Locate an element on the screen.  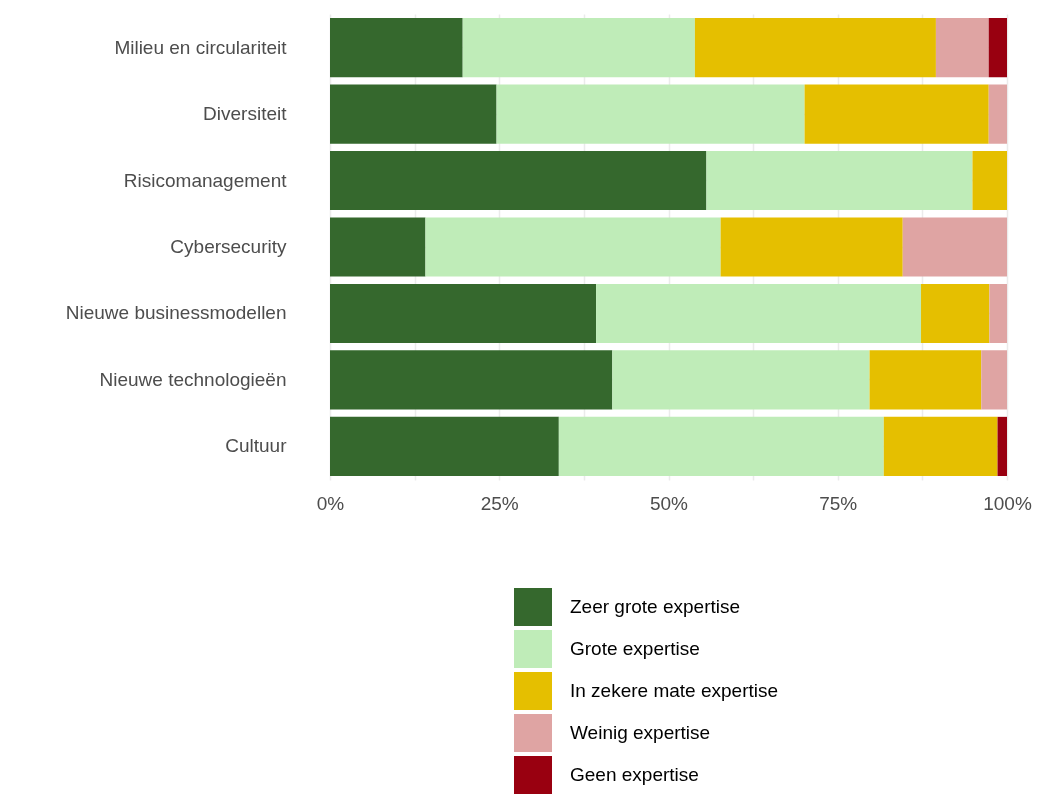
y-tick-label: Risicomanagement is located at coordinates (205, 180).